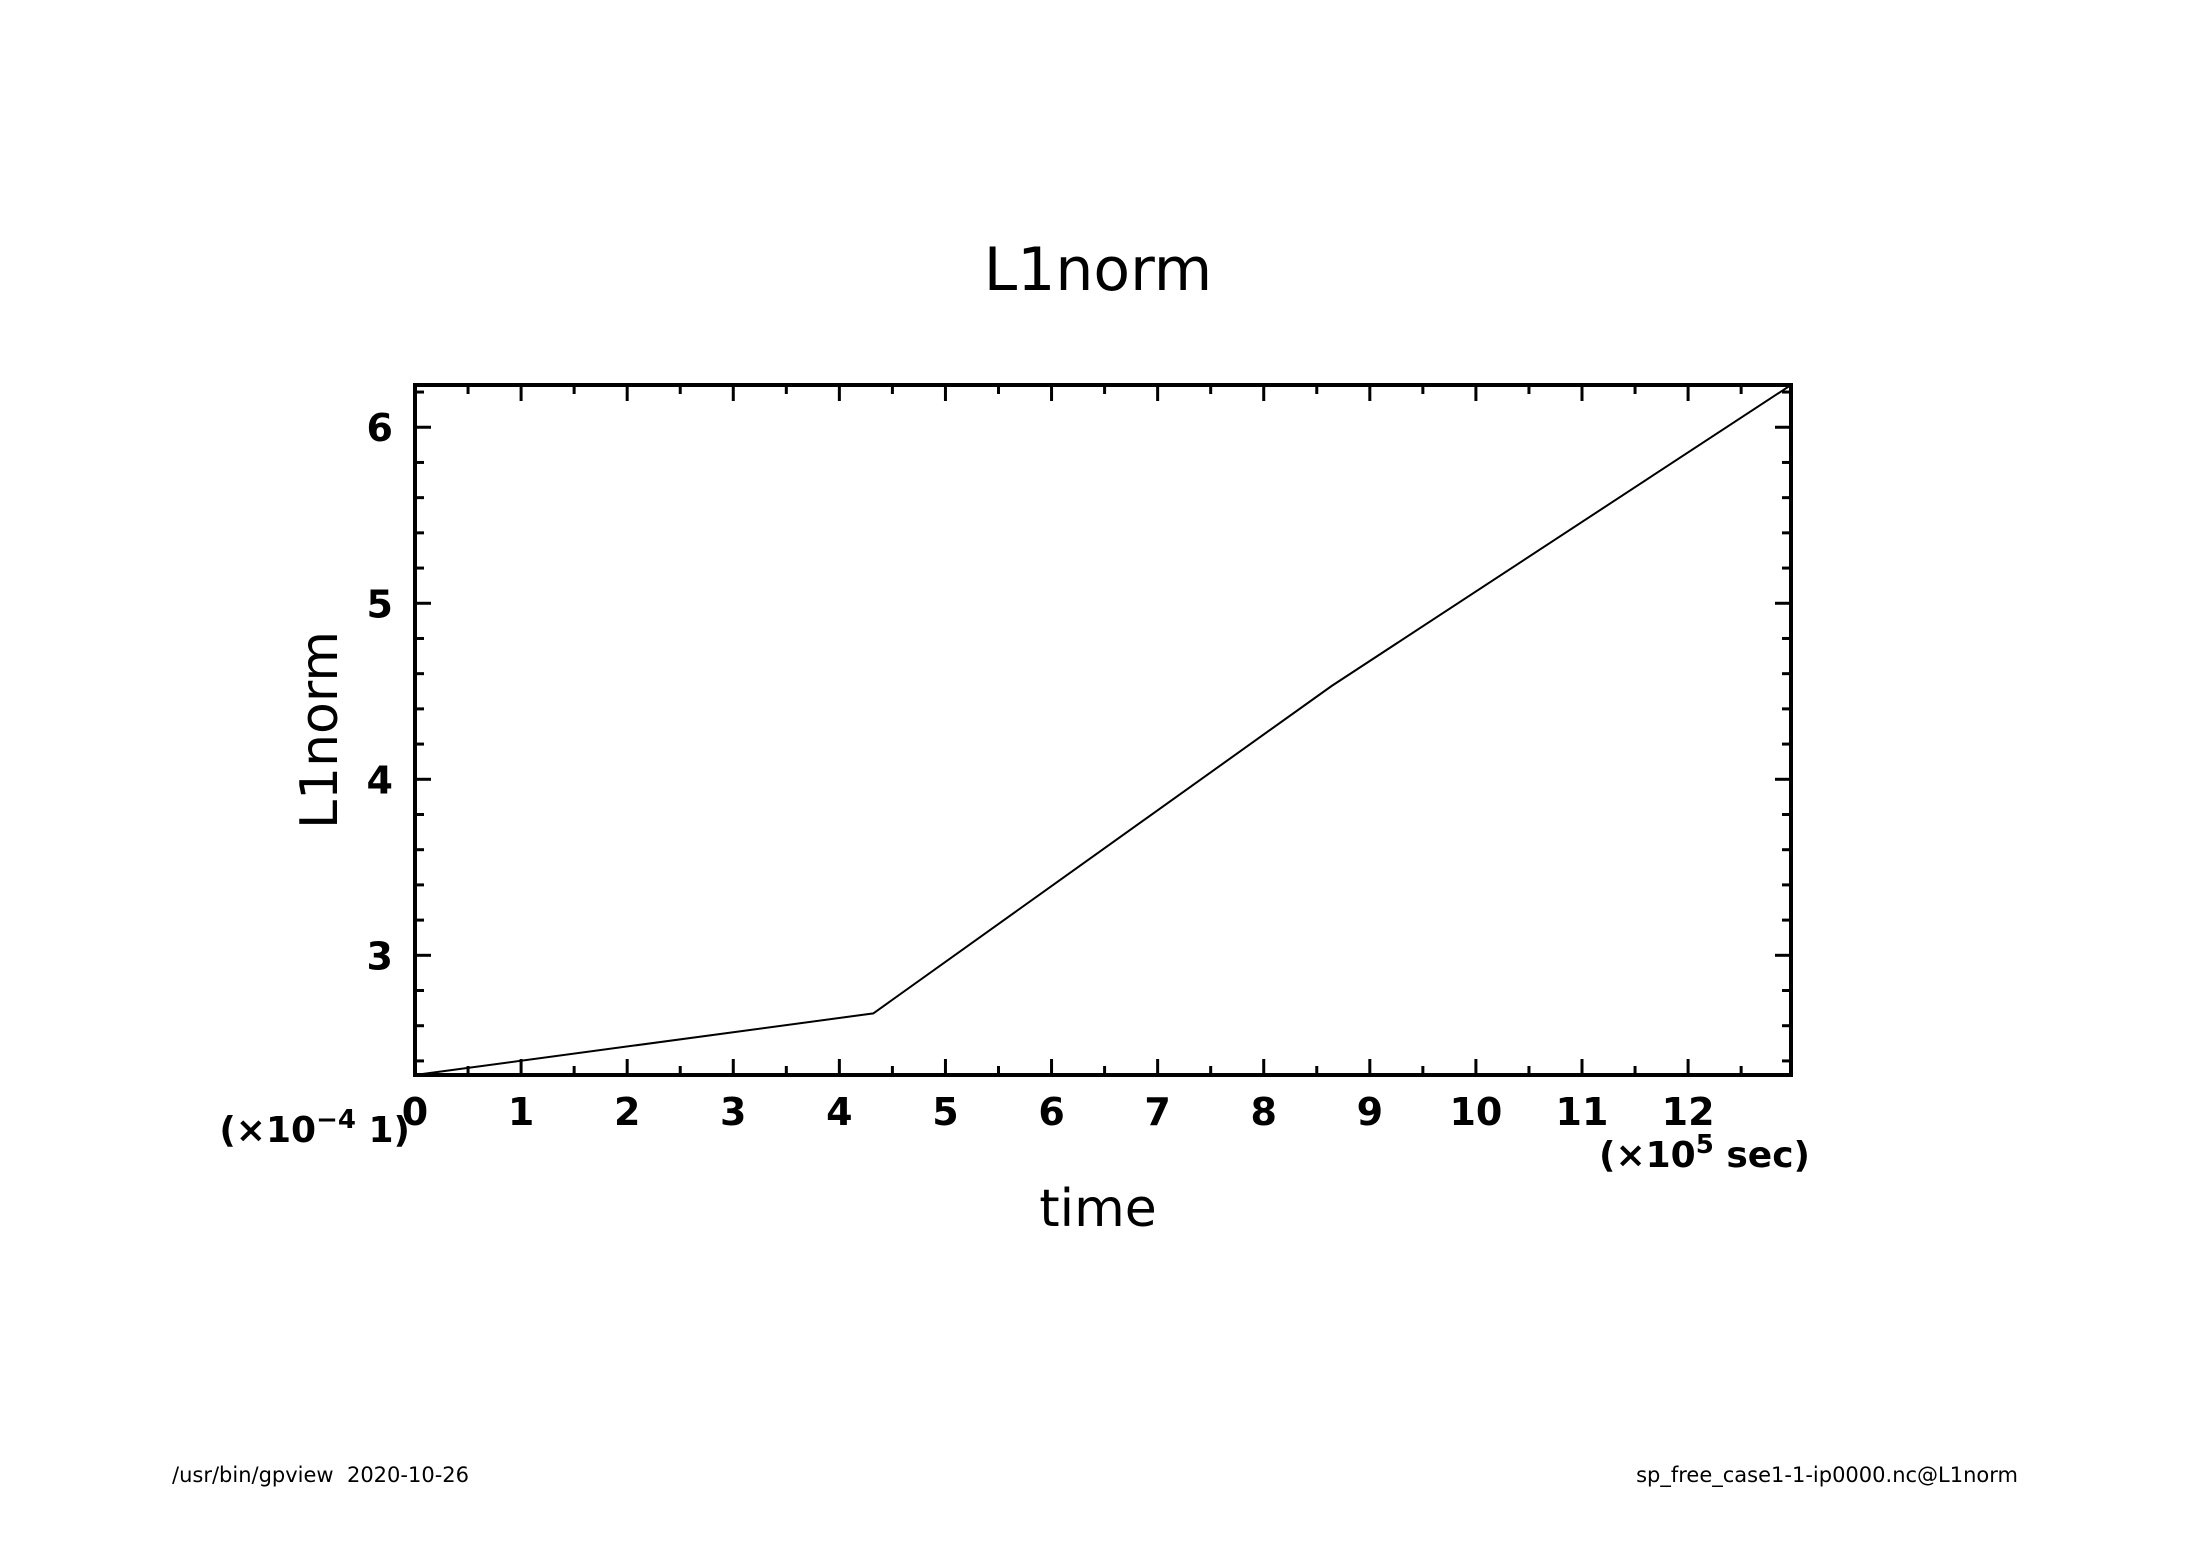 The height and width of the screenshot is (1551, 2188). Describe the element at coordinates (627, 1112) in the screenshot. I see `x-tick-label: 2` at that location.